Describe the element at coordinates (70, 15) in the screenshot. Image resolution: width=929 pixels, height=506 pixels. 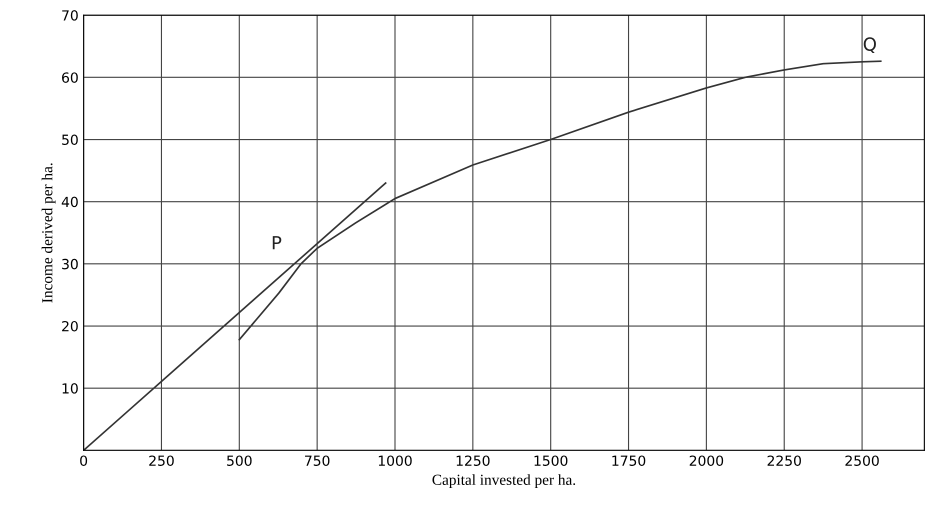
I see `y-tick-label: 70` at that location.